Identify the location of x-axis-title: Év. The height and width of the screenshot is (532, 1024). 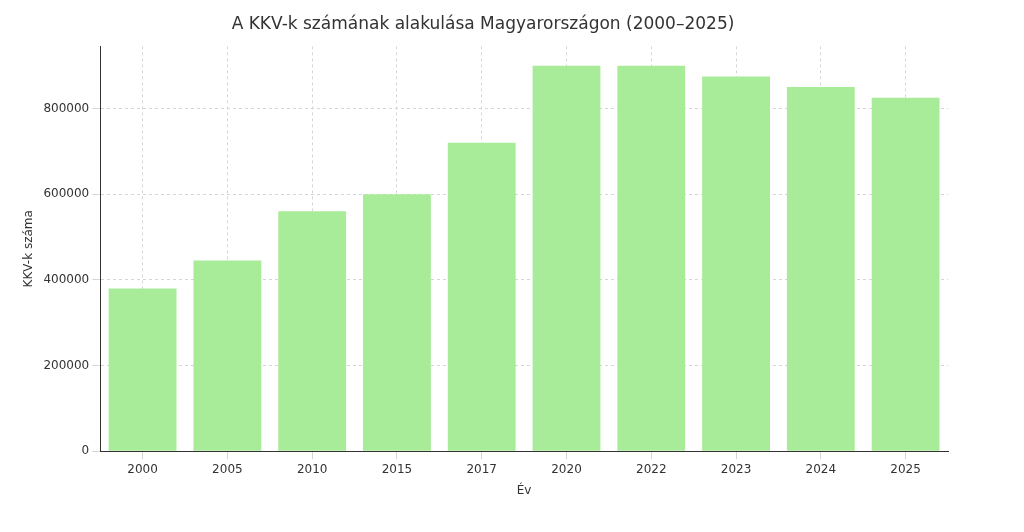
(524, 489).